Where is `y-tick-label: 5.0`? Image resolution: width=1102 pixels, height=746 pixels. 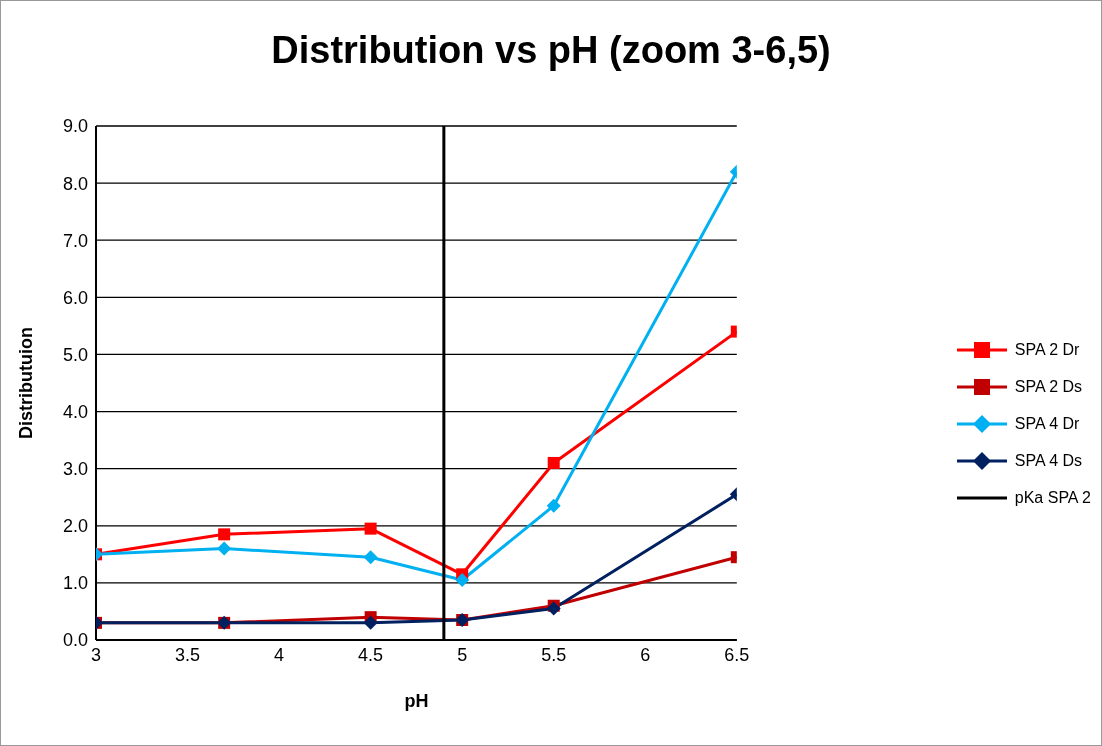
y-tick-label: 5.0 is located at coordinates (75, 354).